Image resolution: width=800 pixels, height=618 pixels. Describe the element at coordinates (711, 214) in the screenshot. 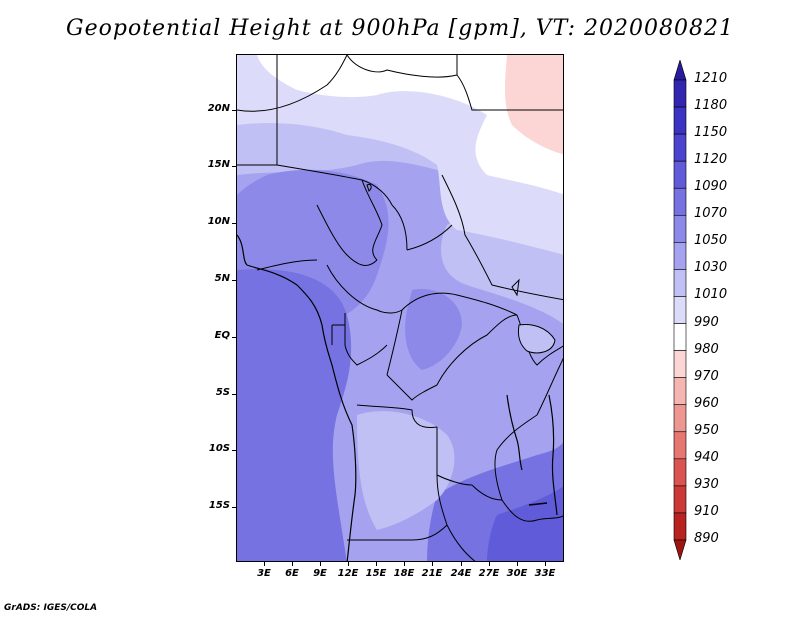

I see `colorbar-label: 1070` at that location.